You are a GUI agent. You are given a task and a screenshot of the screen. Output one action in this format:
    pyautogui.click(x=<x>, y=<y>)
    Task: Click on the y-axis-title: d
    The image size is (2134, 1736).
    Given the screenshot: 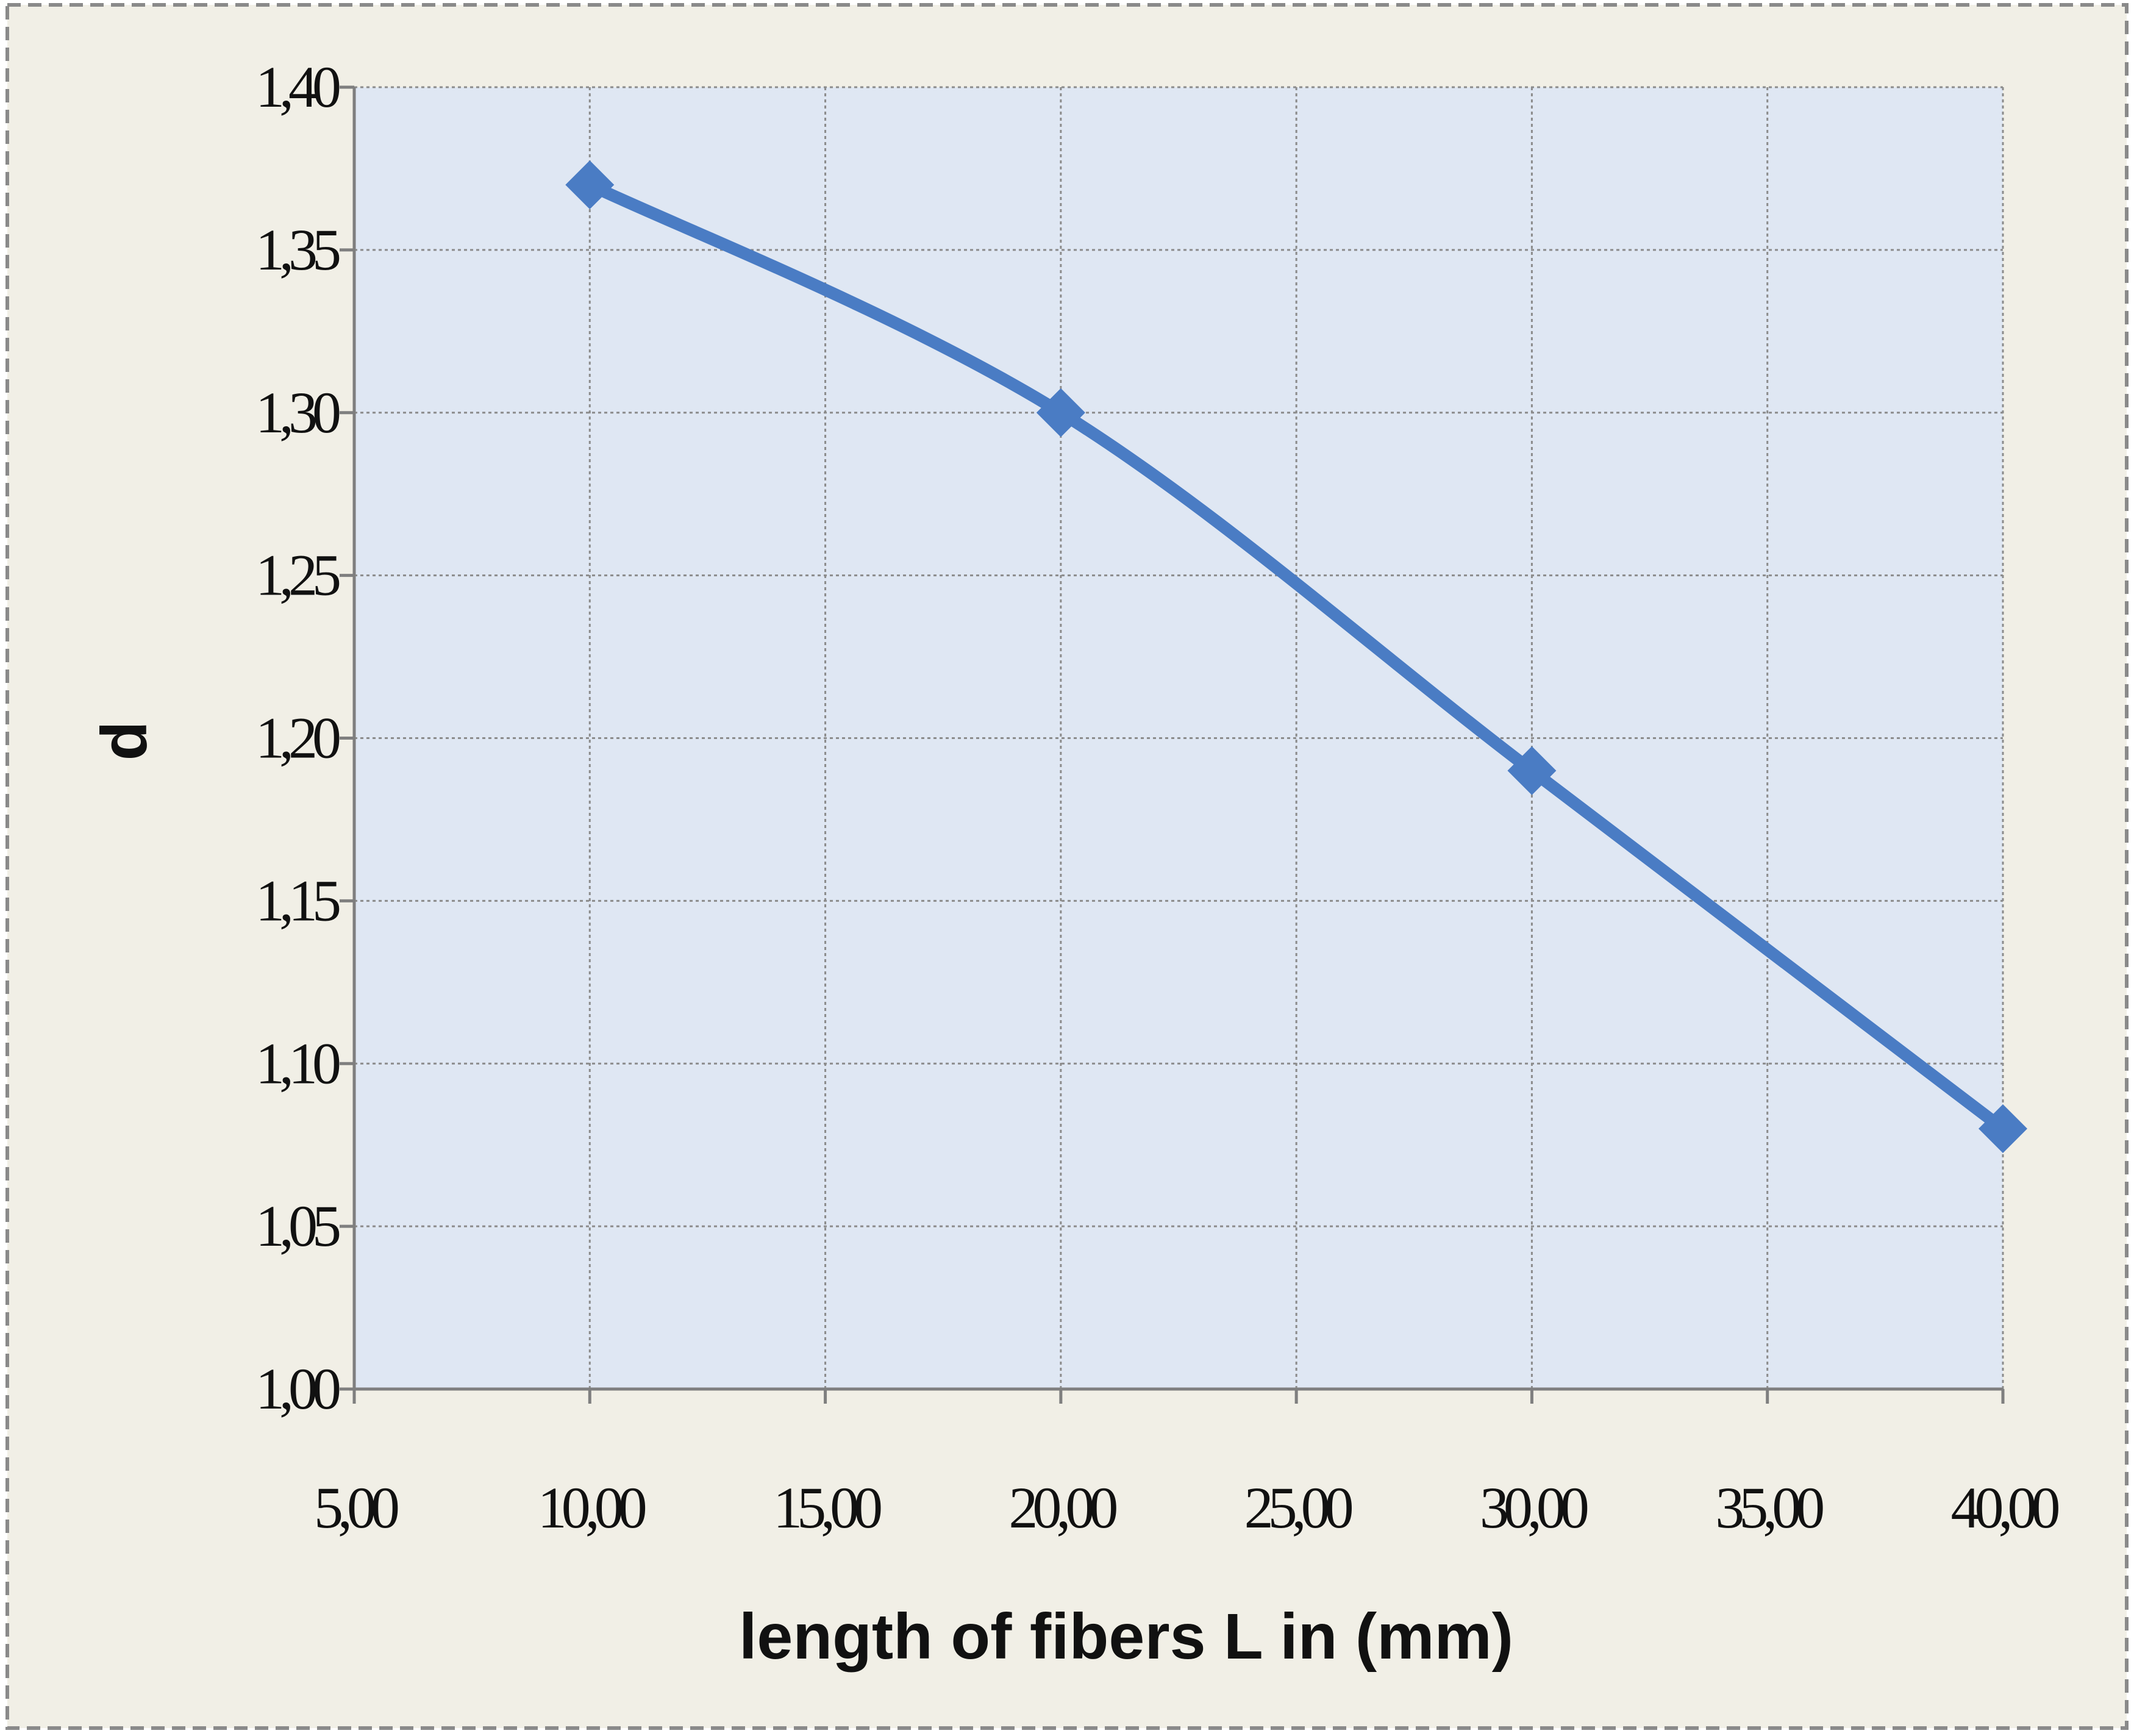 What is the action you would take?
    pyautogui.click(x=124, y=741)
    